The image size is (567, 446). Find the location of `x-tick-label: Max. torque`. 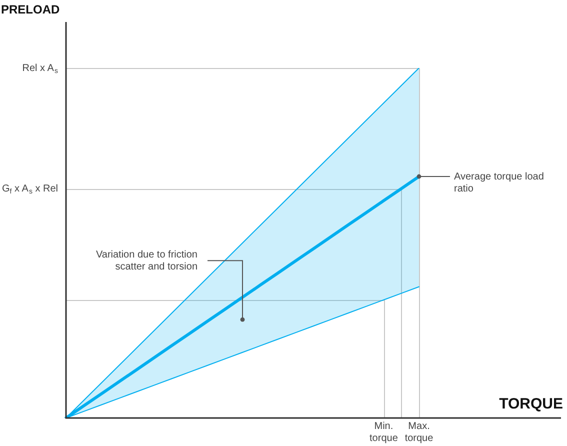

x-tick-label: Max. torque is located at coordinates (419, 432).